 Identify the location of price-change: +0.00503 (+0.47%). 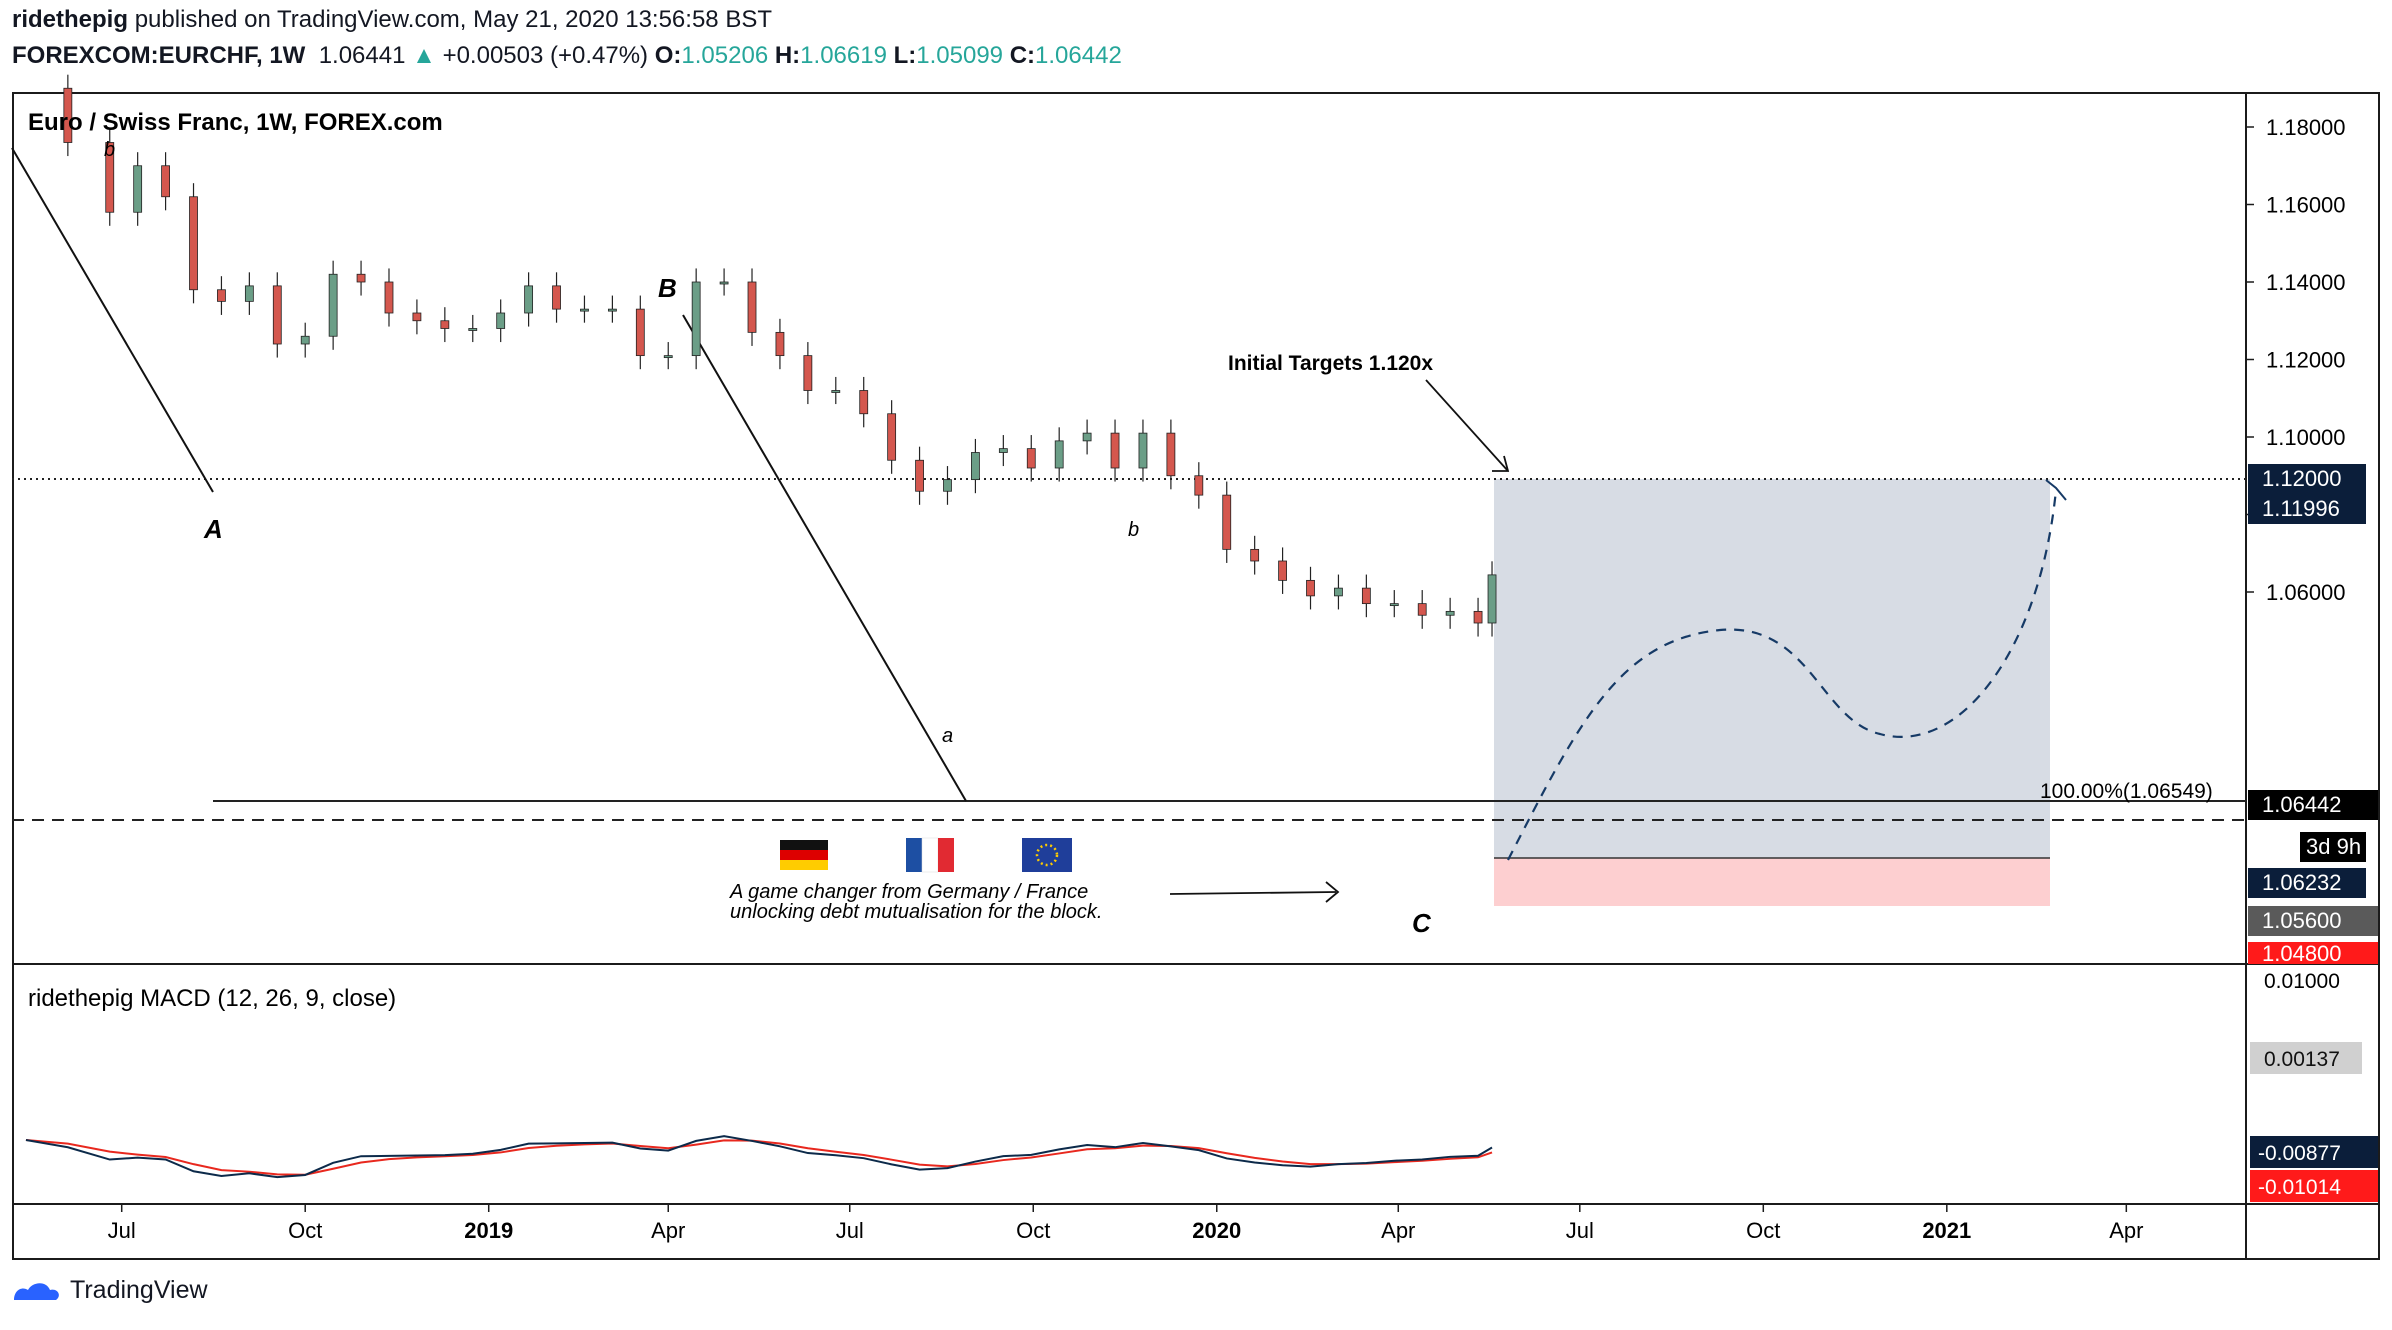
(545, 55).